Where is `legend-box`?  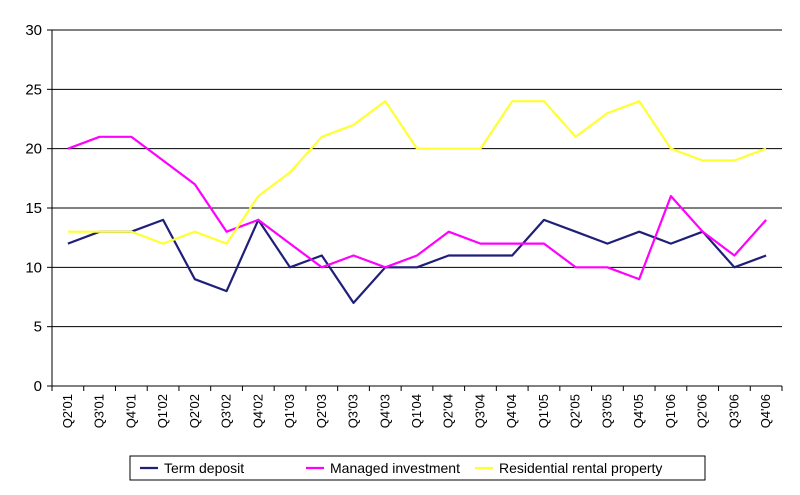
legend-box is located at coordinates (417, 468).